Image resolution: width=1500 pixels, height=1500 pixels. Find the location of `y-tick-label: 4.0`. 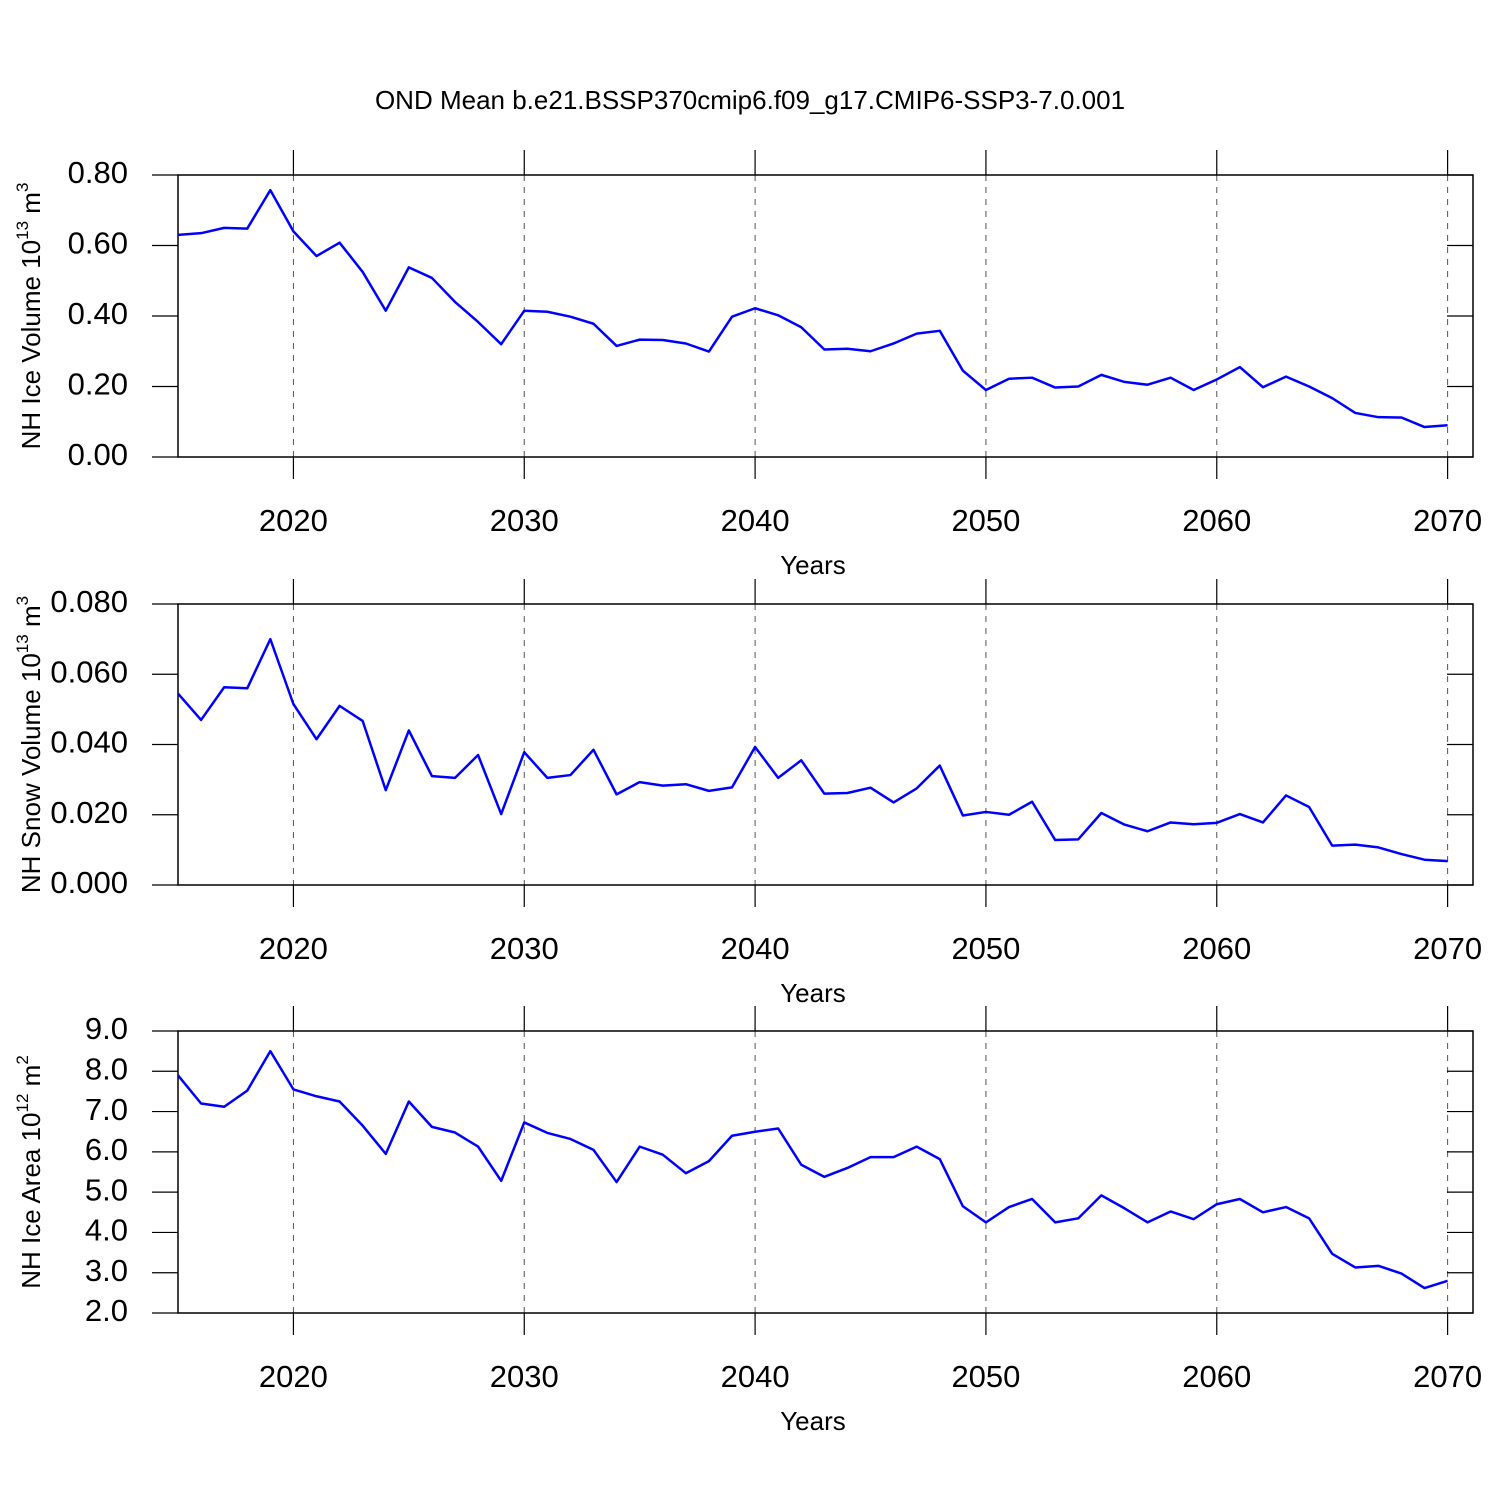

y-tick-label: 4.0 is located at coordinates (106, 1230).